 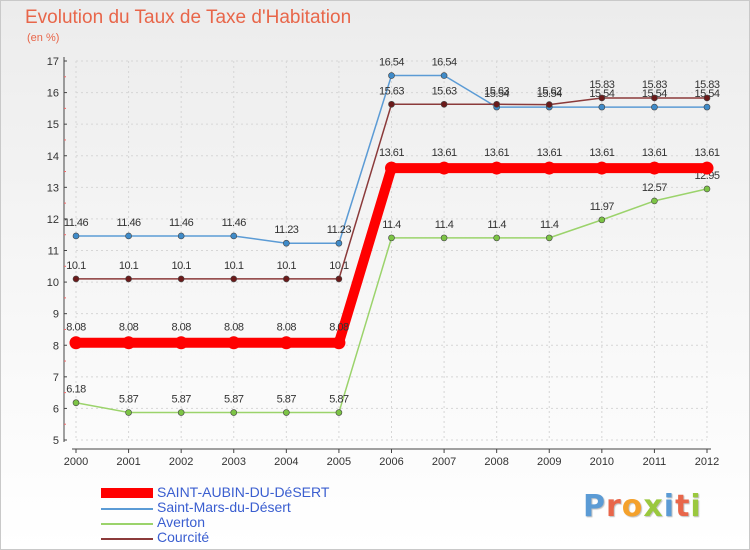 I want to click on y-tick-label: 14, so click(x=53, y=157).